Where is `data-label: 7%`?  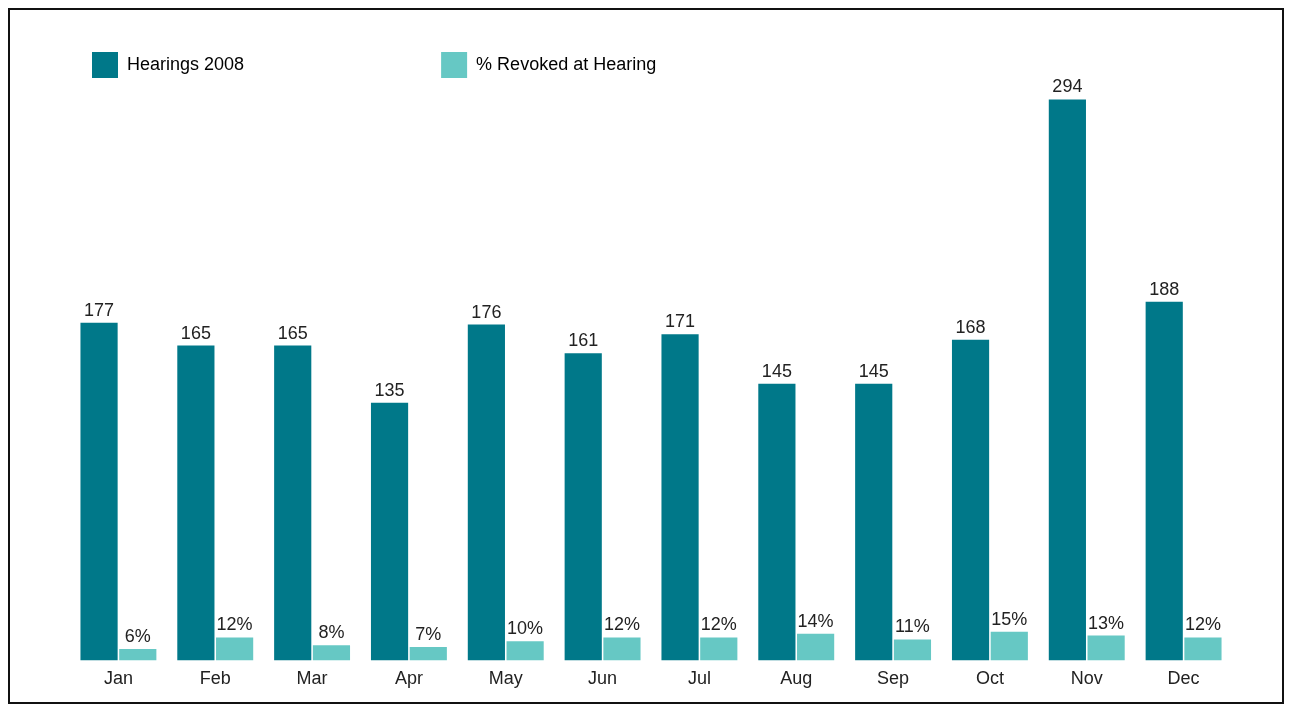 data-label: 7% is located at coordinates (428, 634).